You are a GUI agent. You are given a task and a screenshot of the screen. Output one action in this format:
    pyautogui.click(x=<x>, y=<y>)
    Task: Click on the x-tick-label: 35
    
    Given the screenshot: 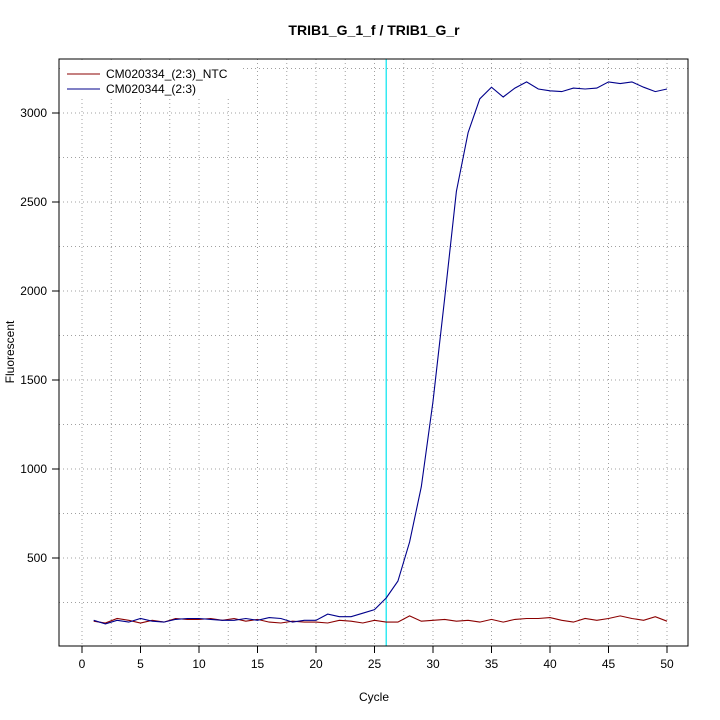 What is the action you would take?
    pyautogui.click(x=492, y=664)
    